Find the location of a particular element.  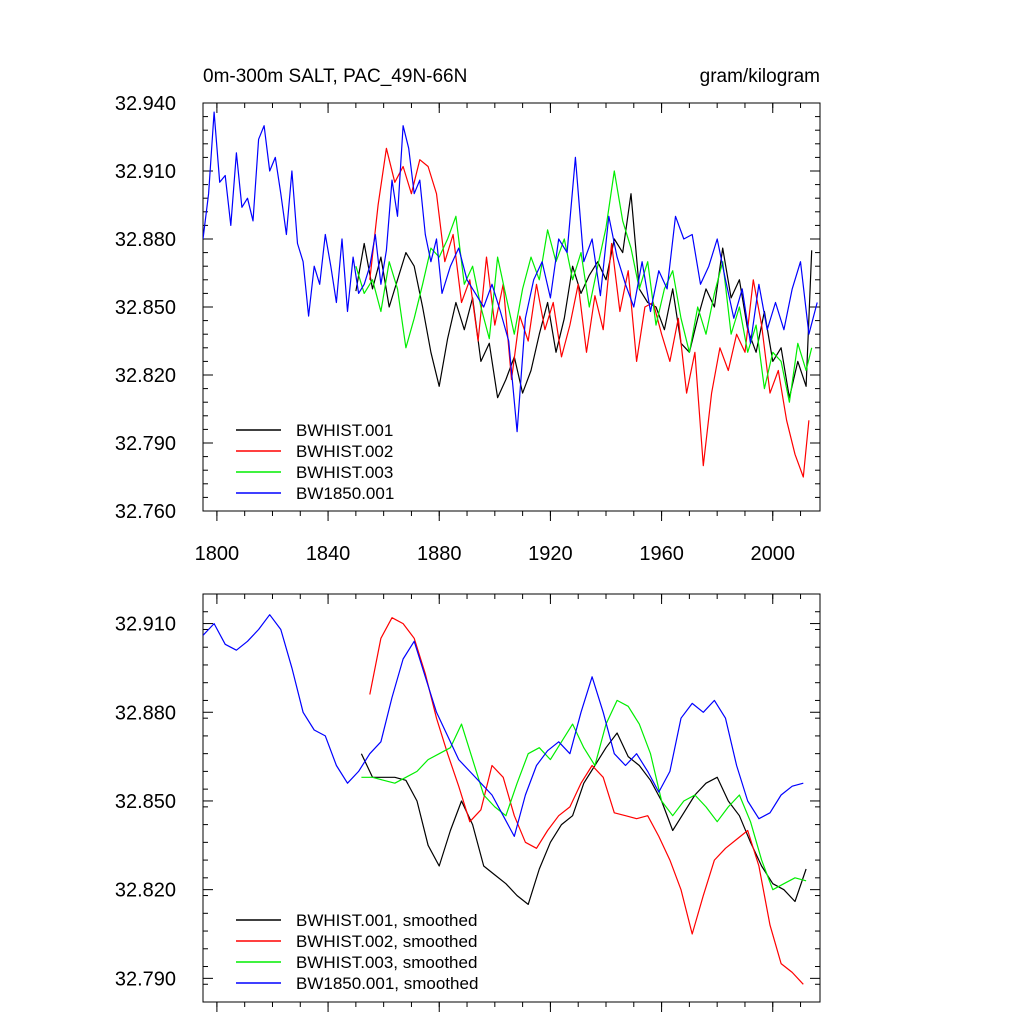

y-tick-label: 32.760 is located at coordinates (145, 512).